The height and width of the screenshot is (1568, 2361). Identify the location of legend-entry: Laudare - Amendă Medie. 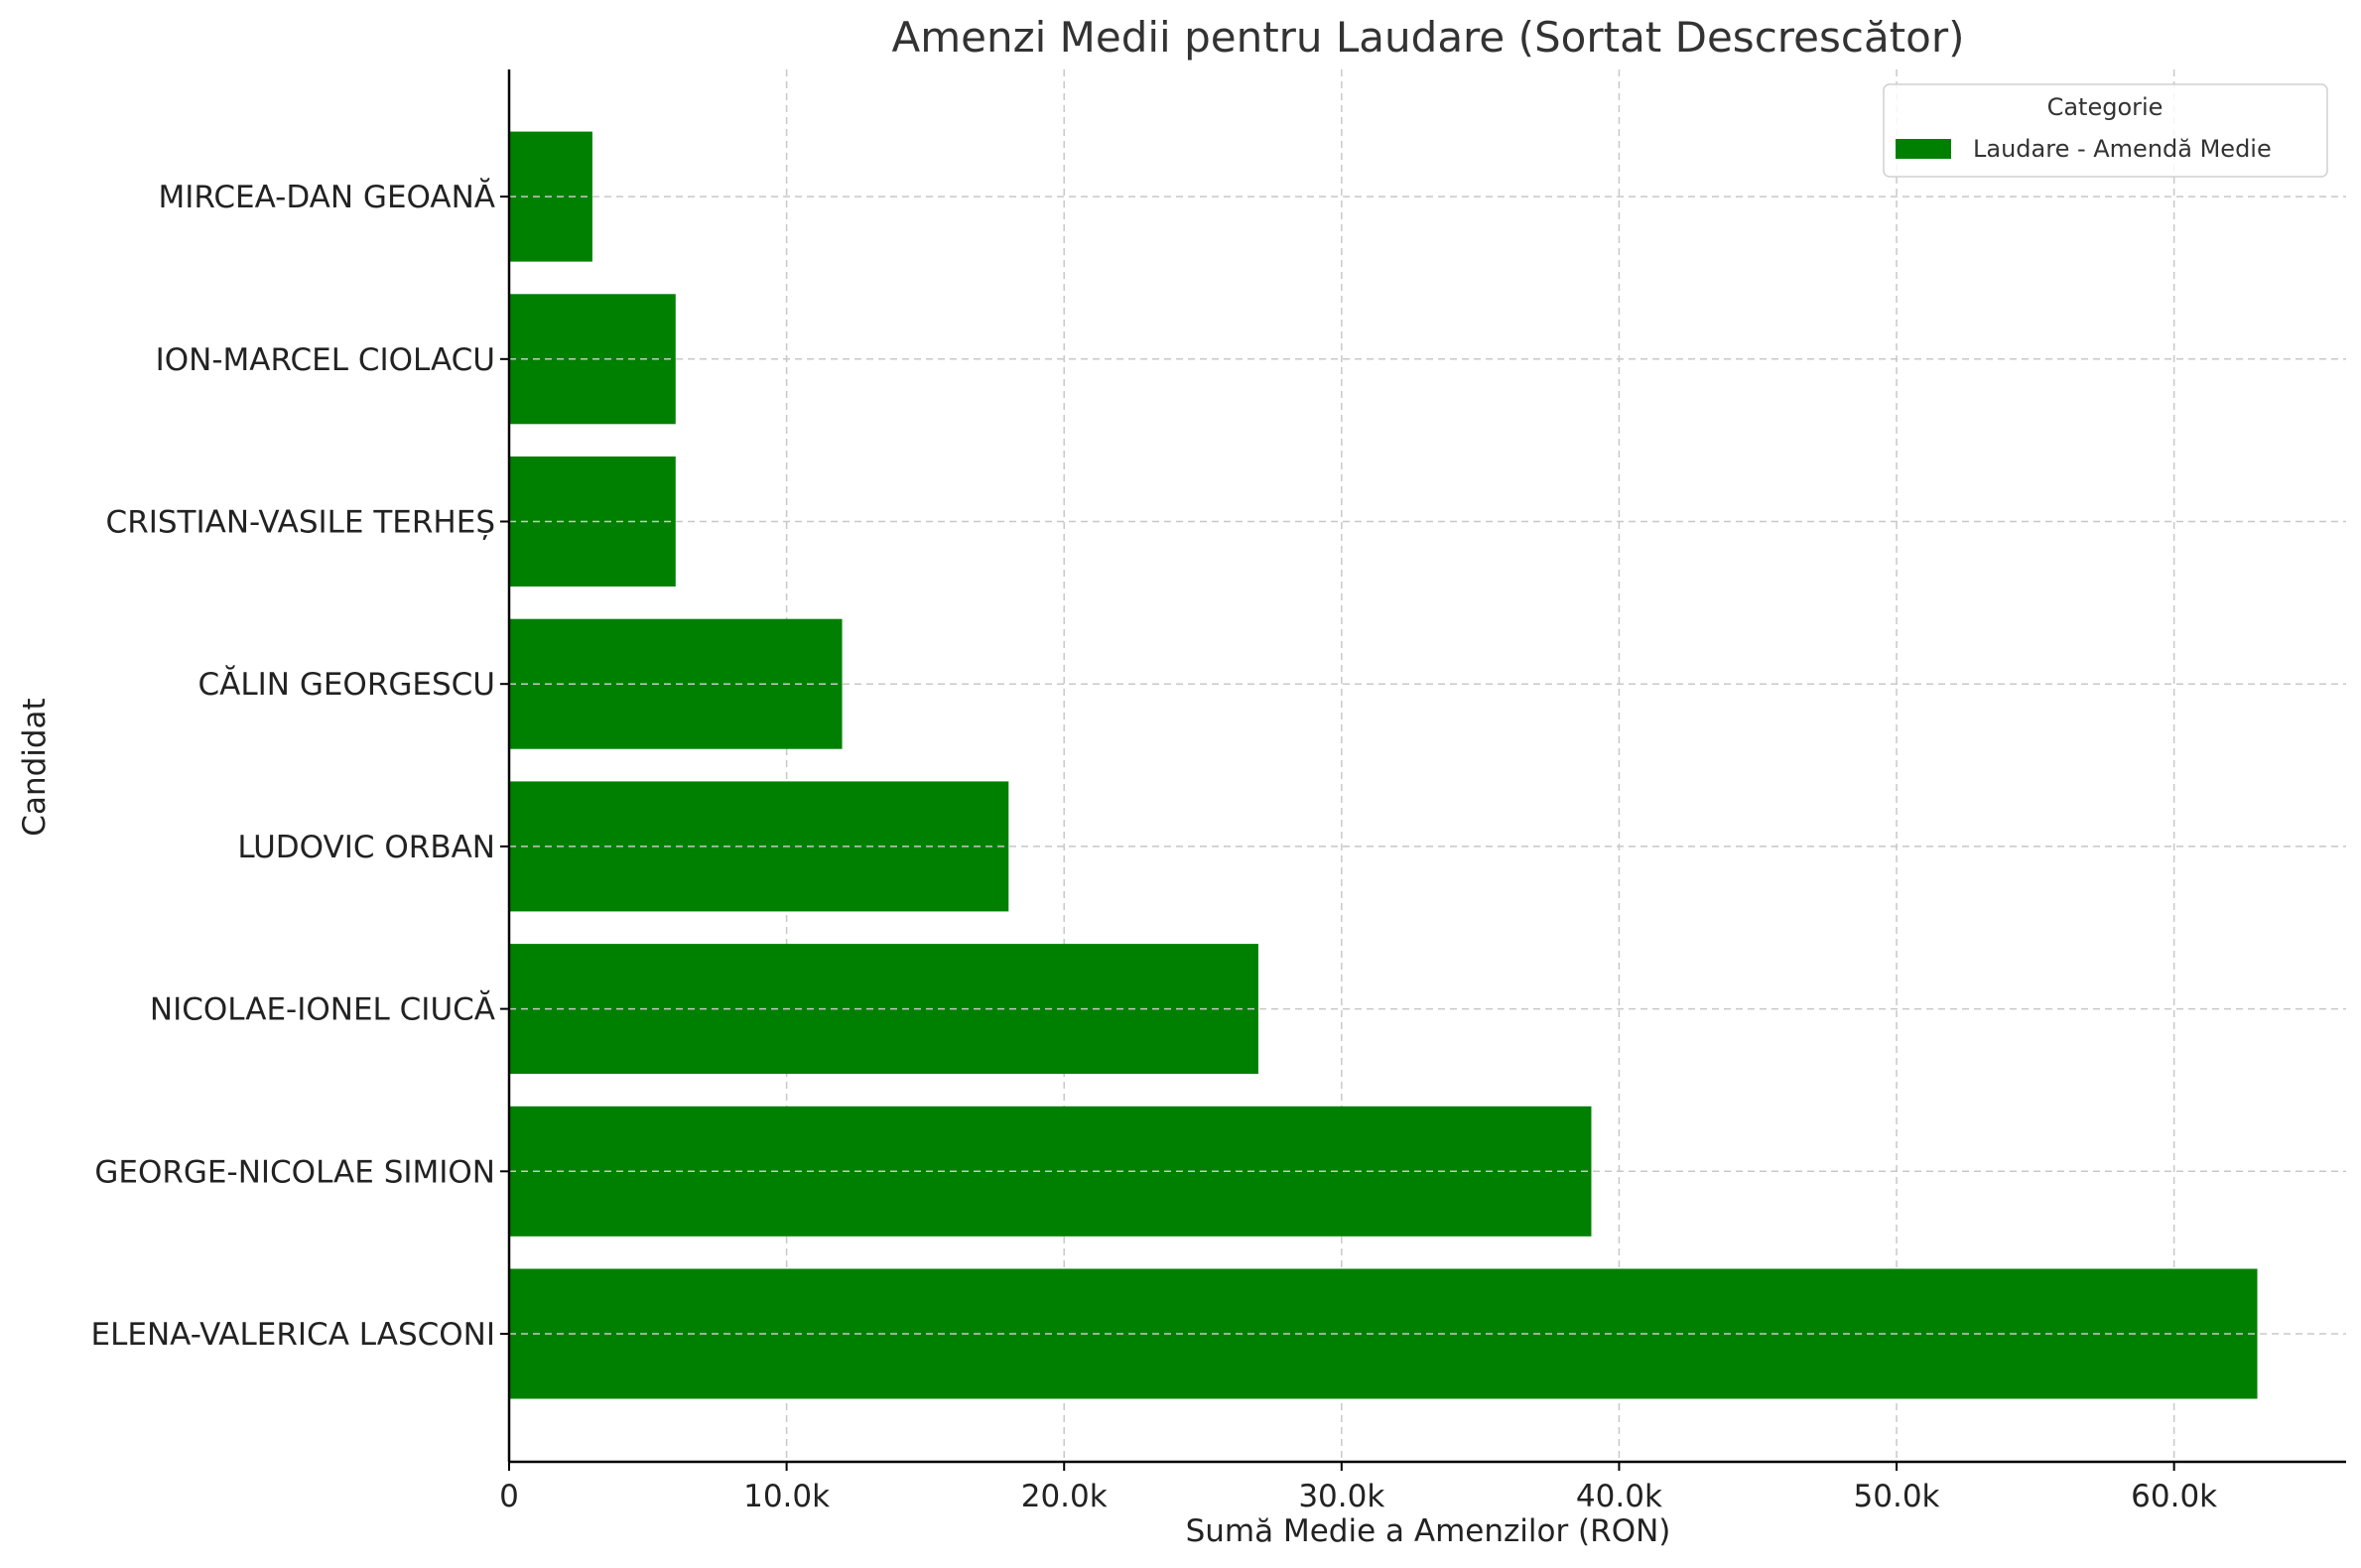
(2122, 149).